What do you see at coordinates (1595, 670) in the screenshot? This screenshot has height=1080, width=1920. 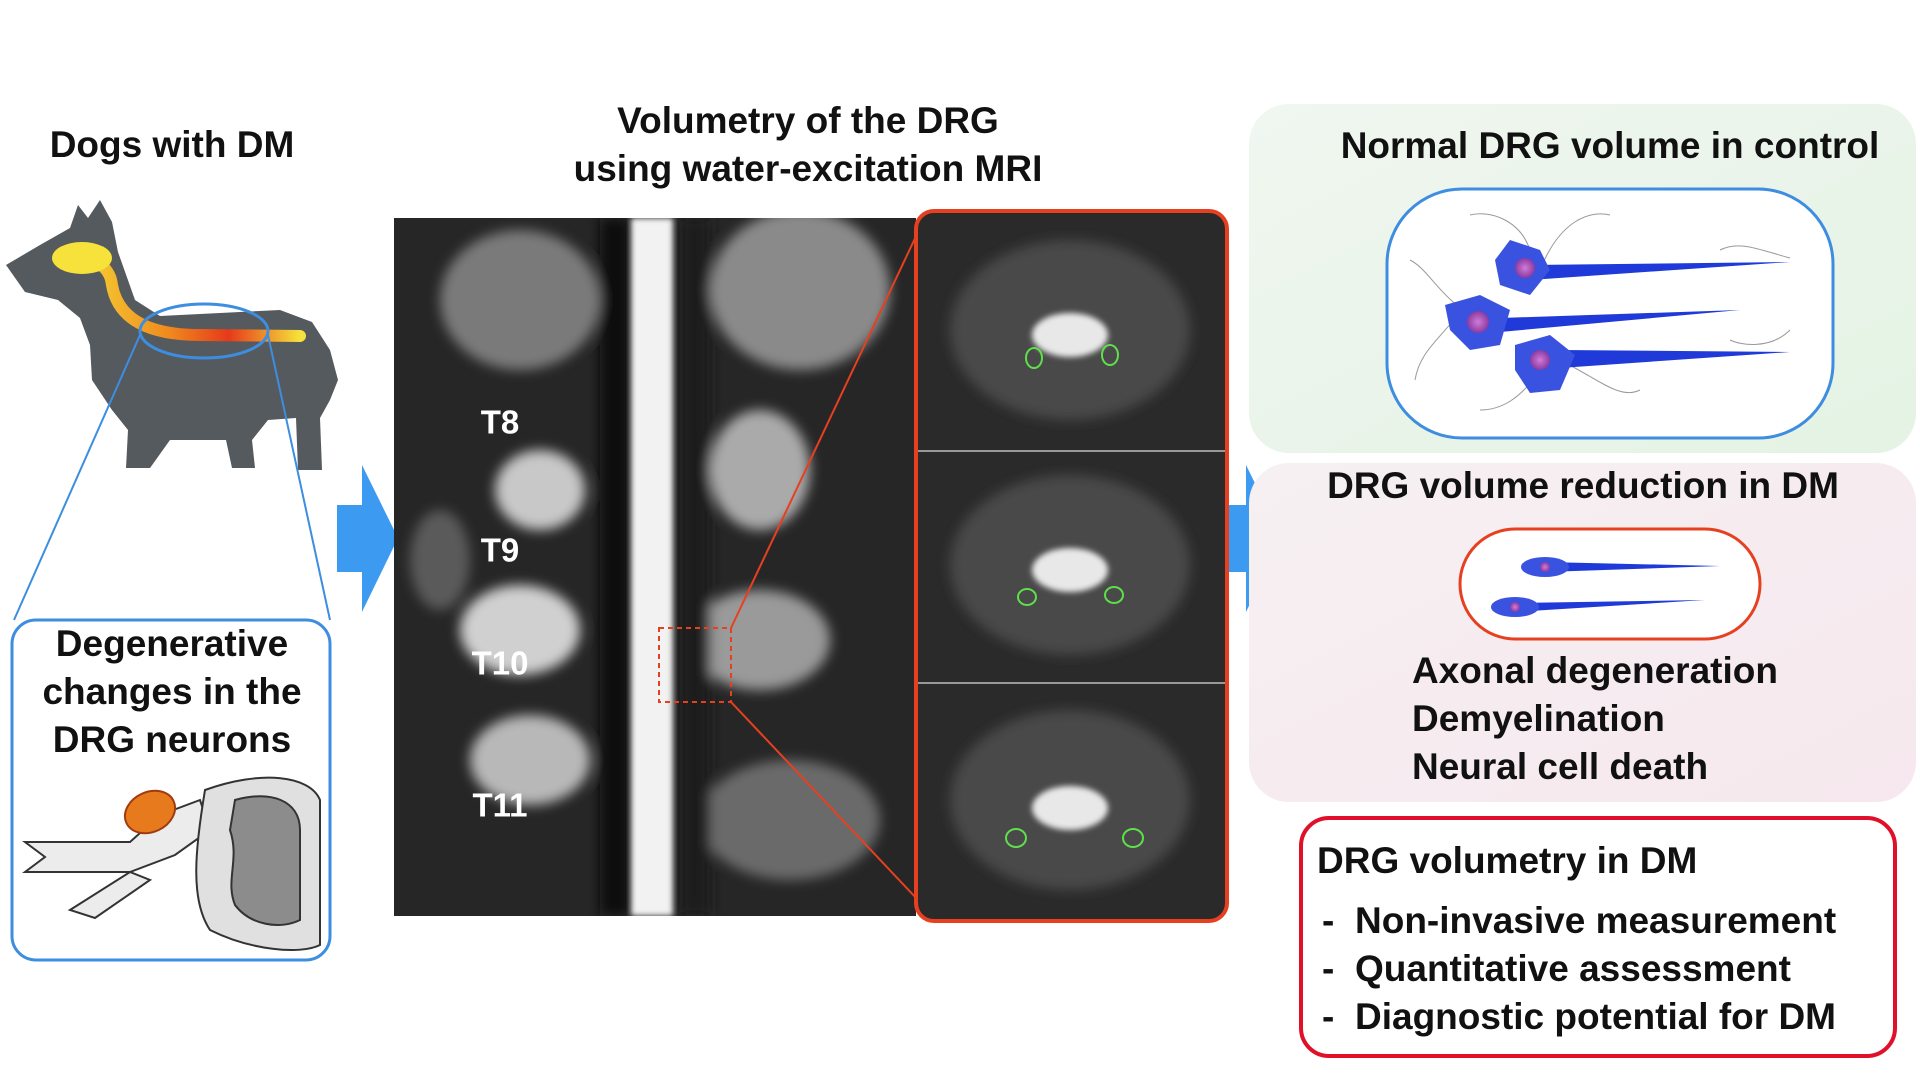 I see `dm-finding: Axonal degeneration` at bounding box center [1595, 670].